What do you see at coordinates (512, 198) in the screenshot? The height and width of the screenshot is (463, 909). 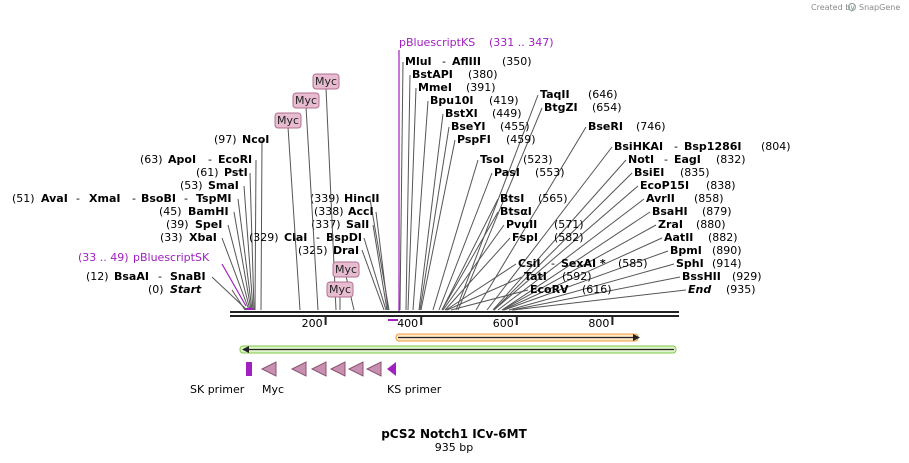 I see `site-label-btsi: BtsI` at bounding box center [512, 198].